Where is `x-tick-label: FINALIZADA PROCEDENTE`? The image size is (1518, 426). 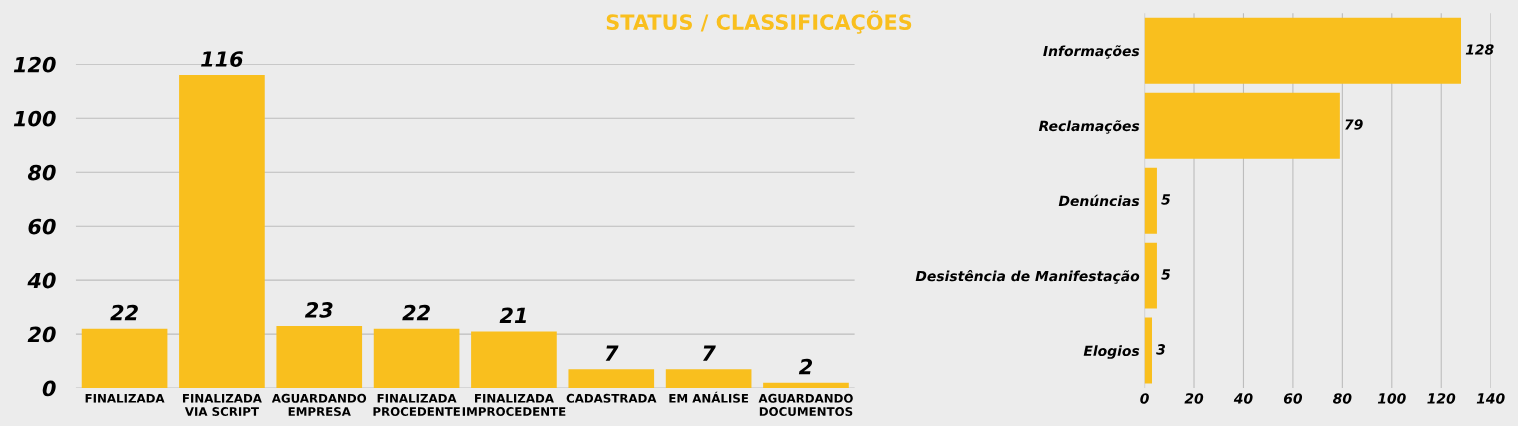 x-tick-label: FINALIZADA PROCEDENTE is located at coordinates (416, 405).